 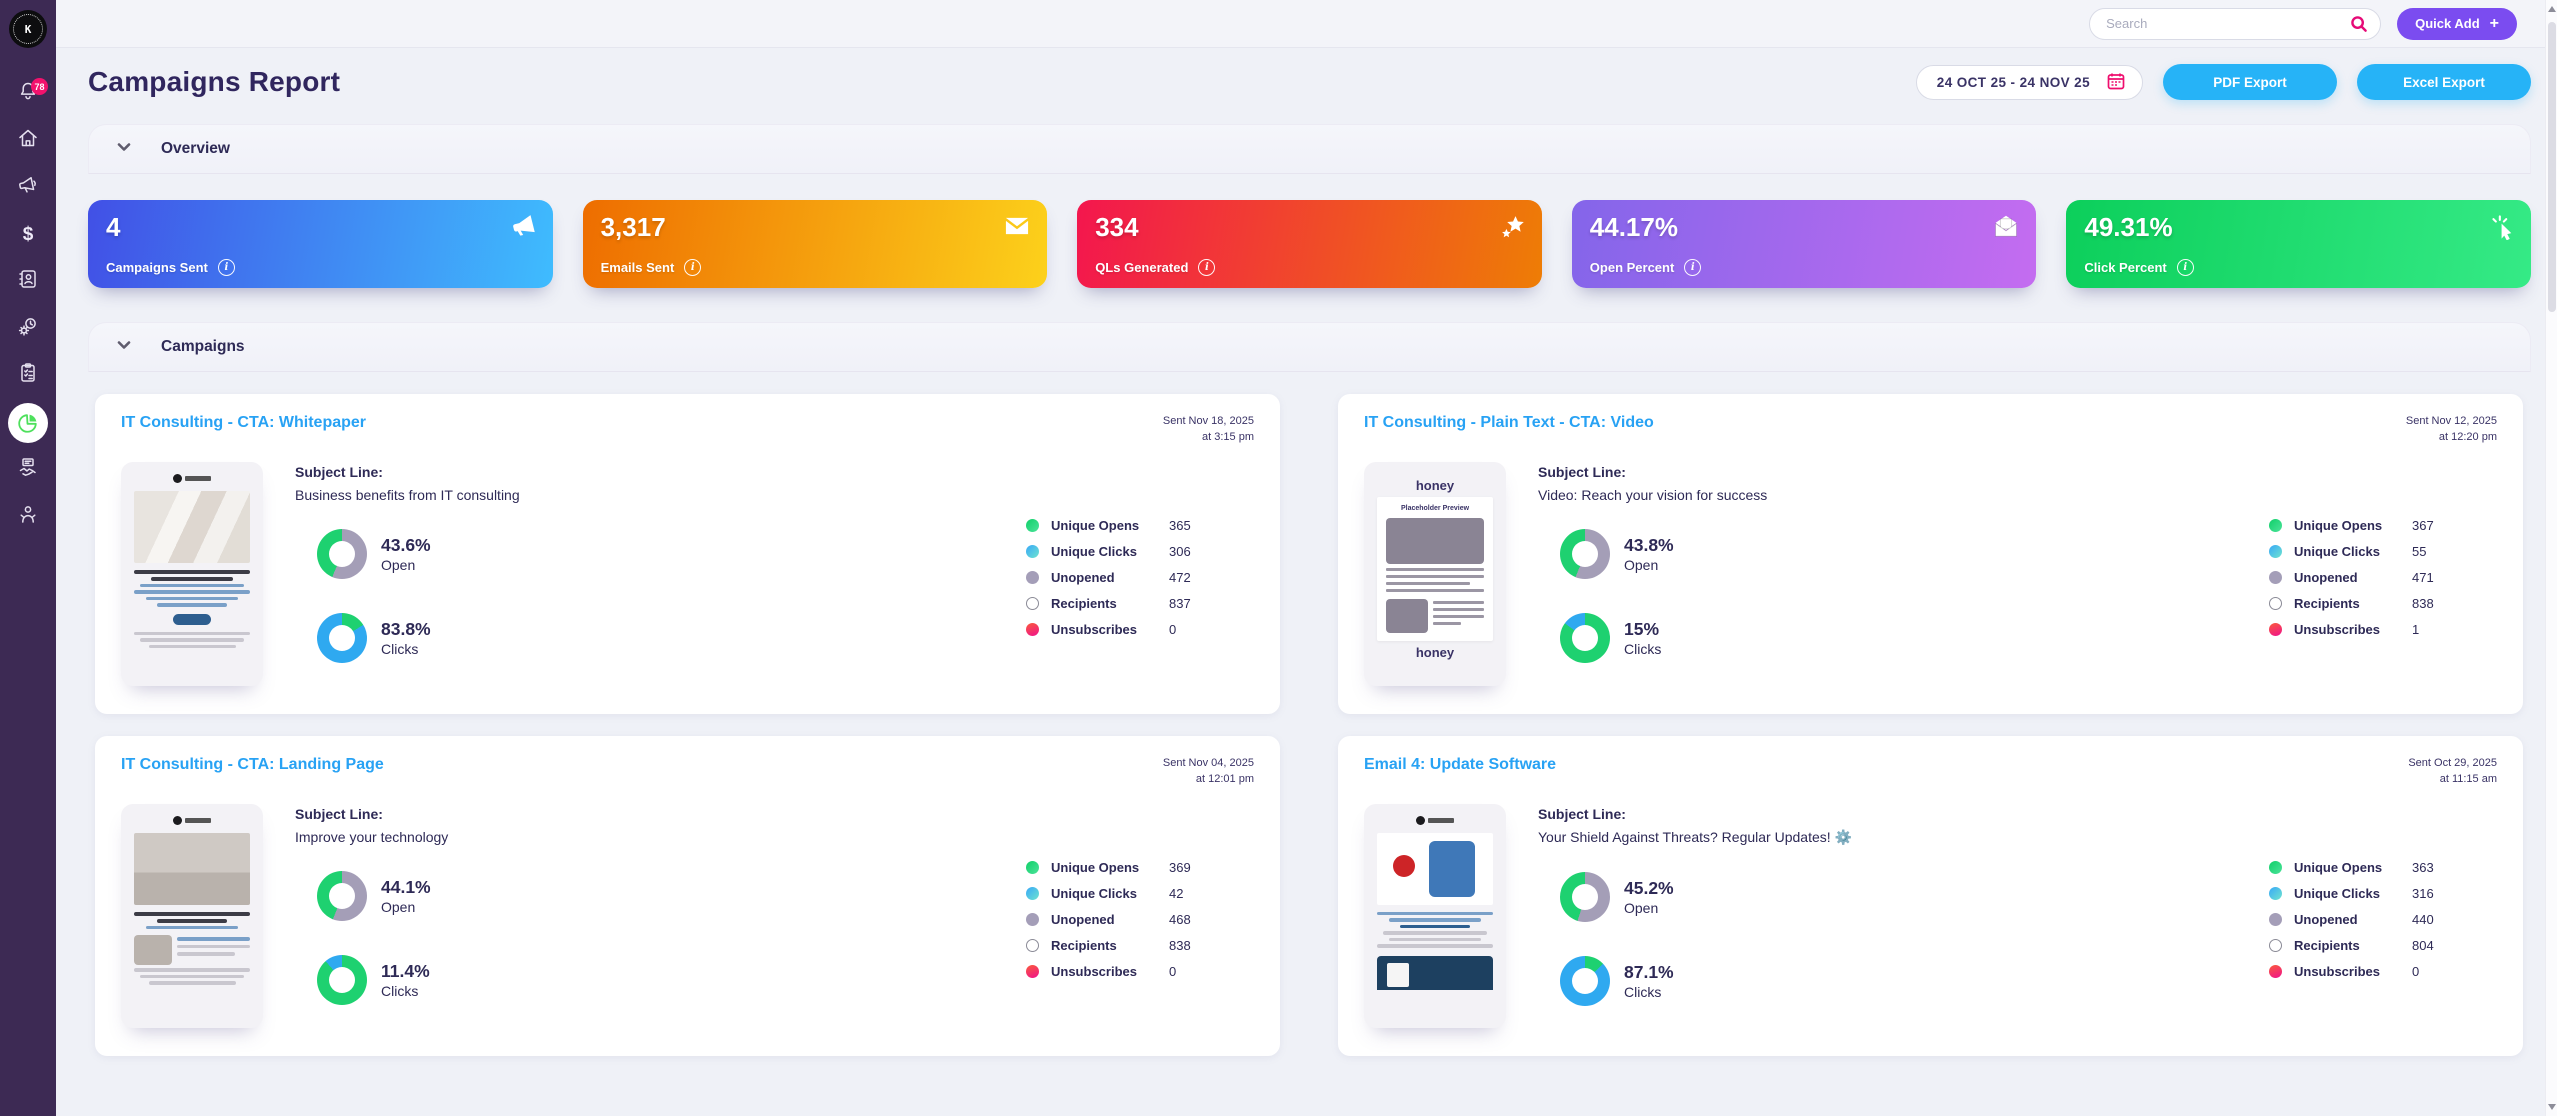 What do you see at coordinates (2380, 629) in the screenshot?
I see `legend-row: Unsubscribes 1` at bounding box center [2380, 629].